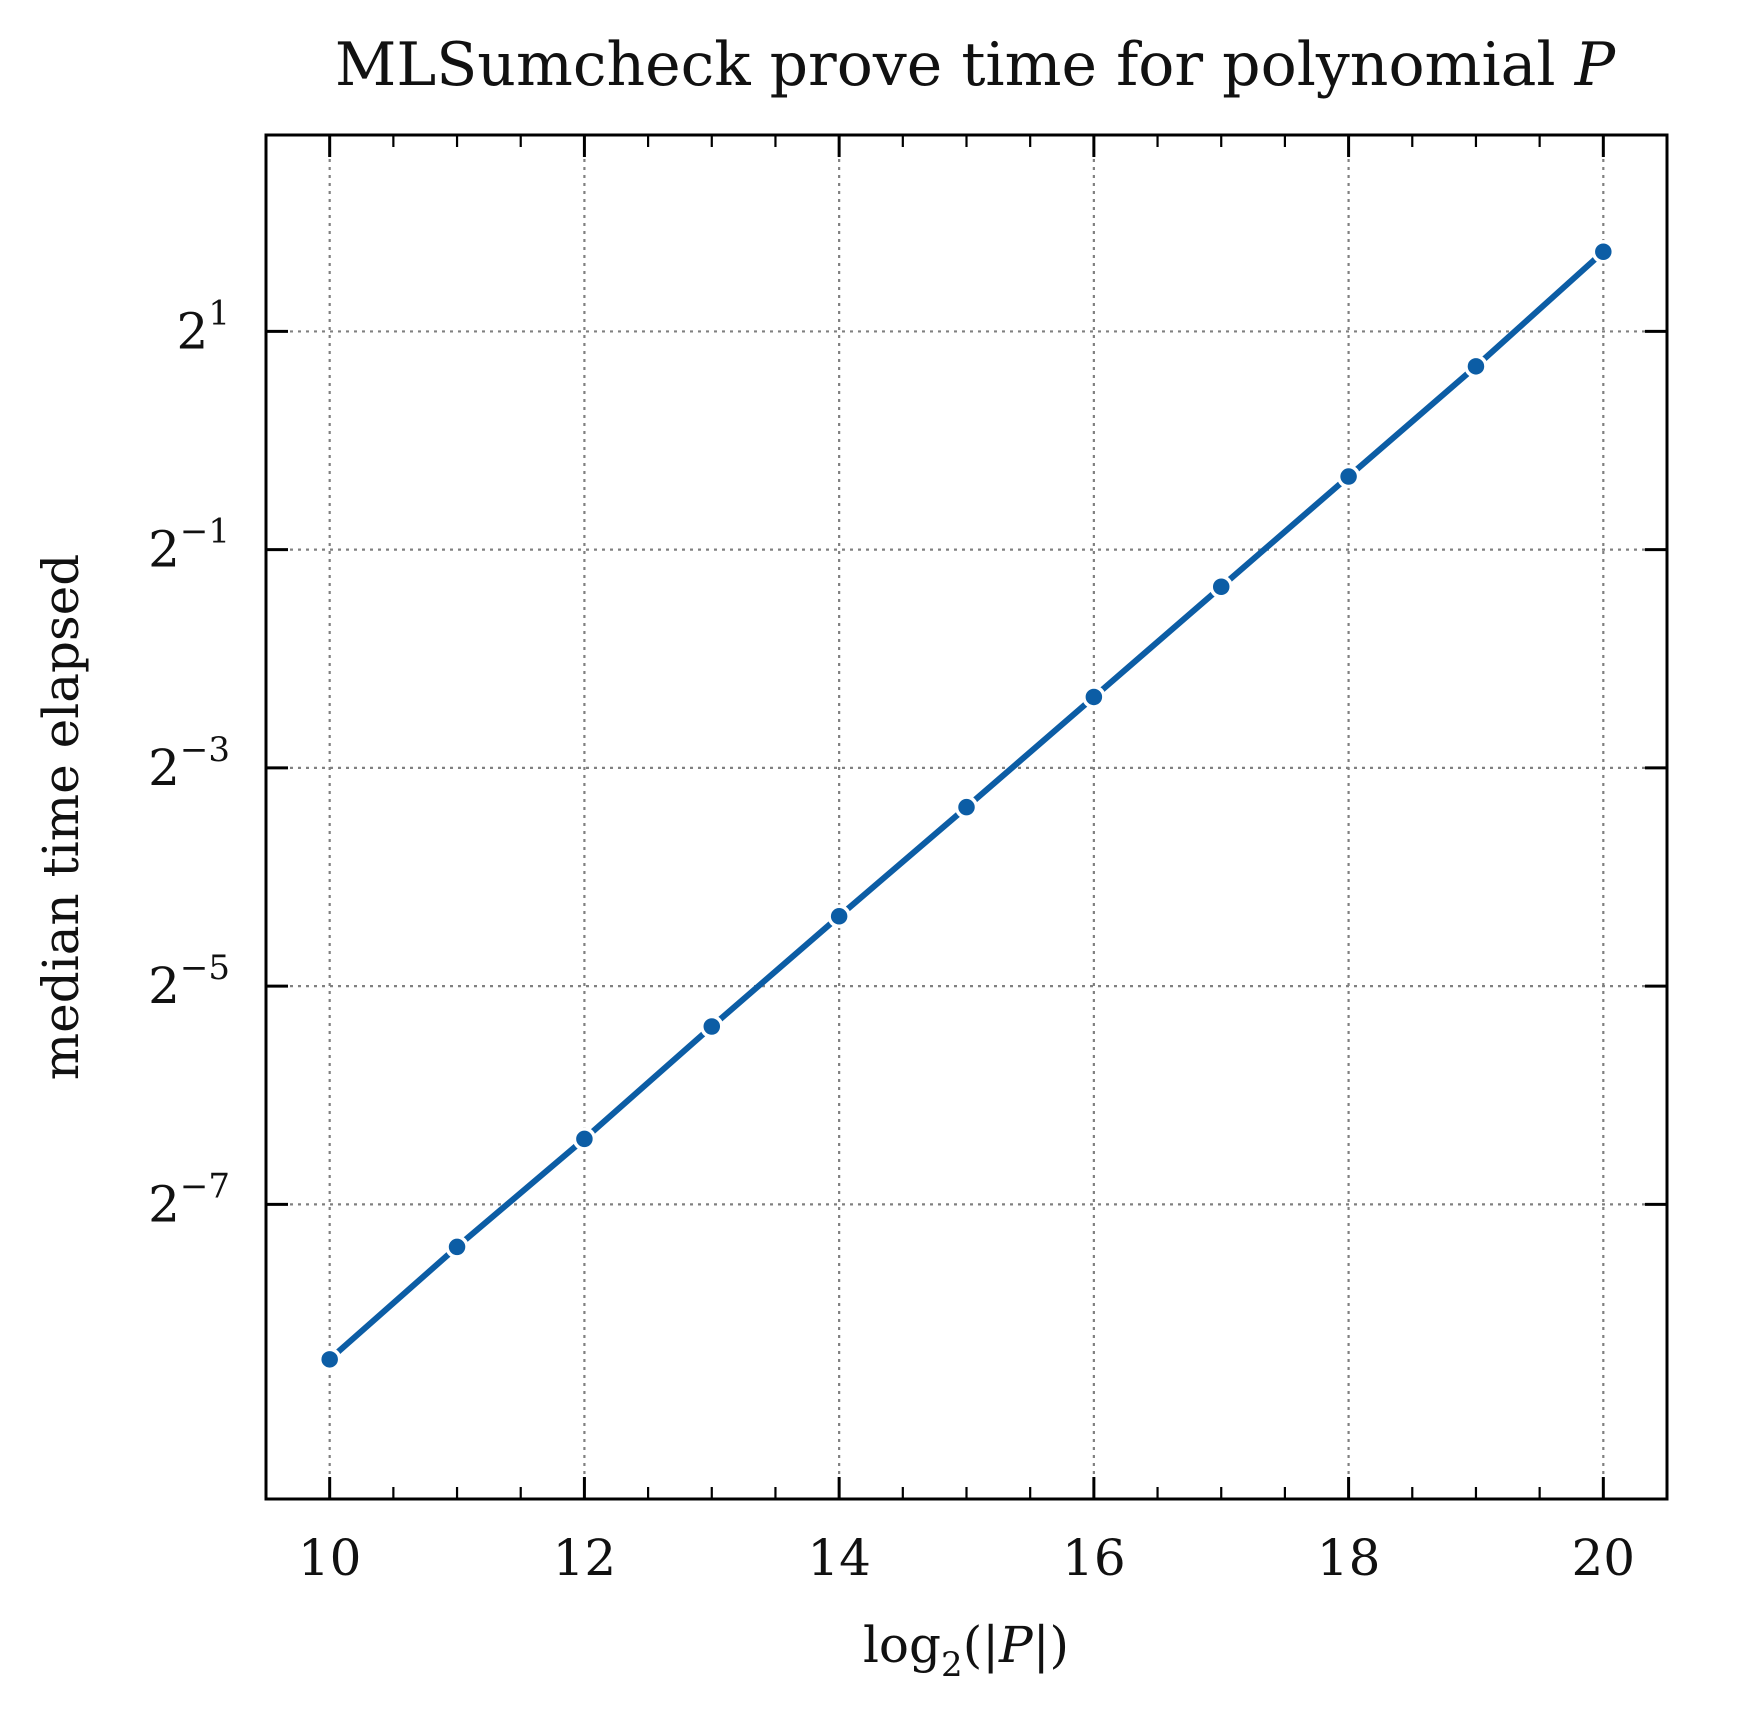  I want to click on y-axis-title: median time elapsed, so click(61, 817).